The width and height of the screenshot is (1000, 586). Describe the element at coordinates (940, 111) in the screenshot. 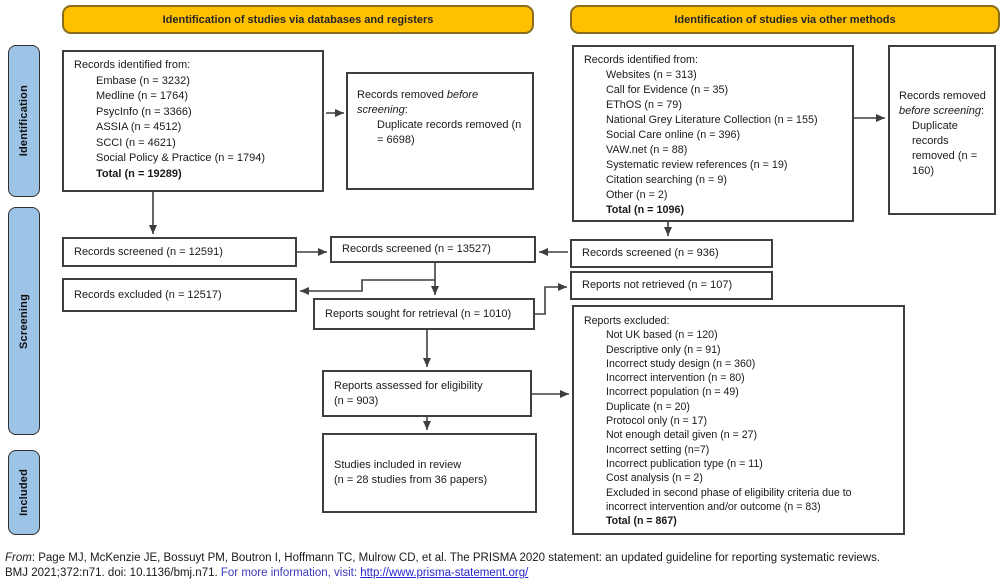

I see `other-removed-italic: before screening` at that location.